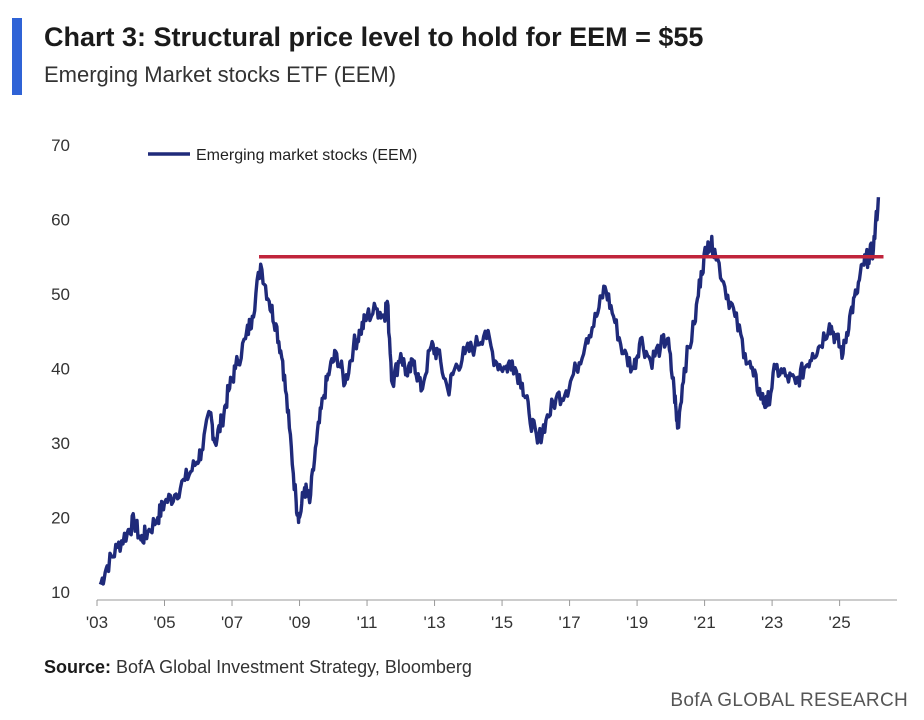  Describe the element at coordinates (705, 622) in the screenshot. I see `x-tick-label: '21` at that location.